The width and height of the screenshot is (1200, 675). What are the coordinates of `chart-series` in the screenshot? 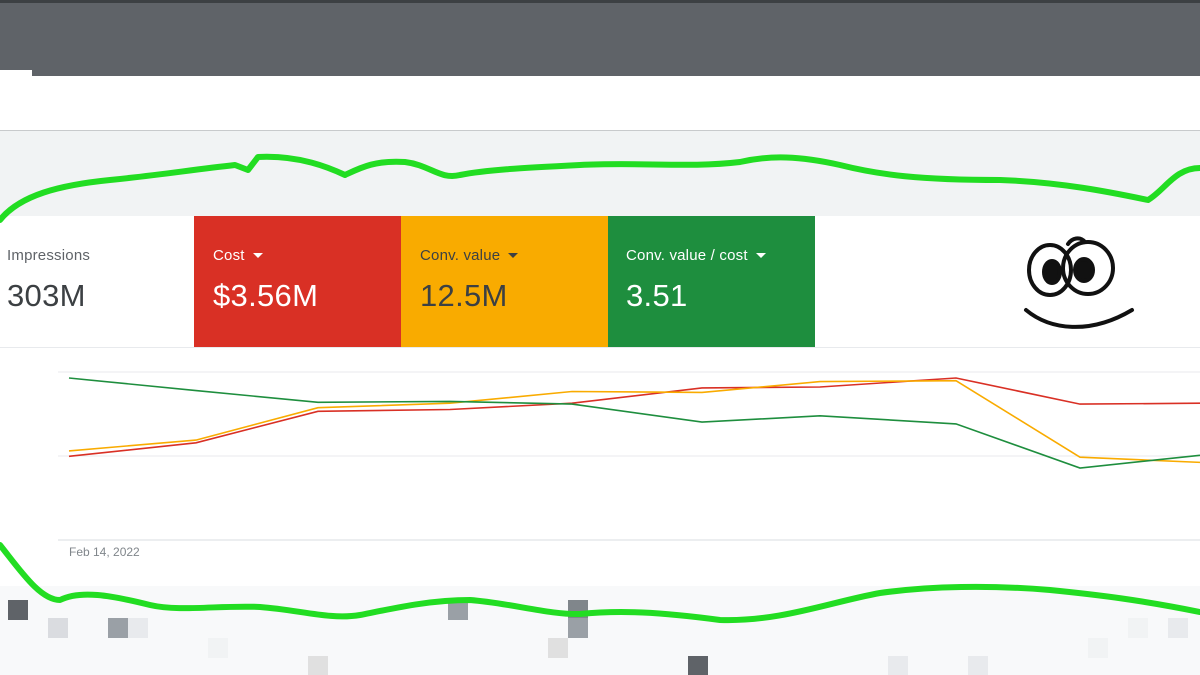 It's located at (634, 423).